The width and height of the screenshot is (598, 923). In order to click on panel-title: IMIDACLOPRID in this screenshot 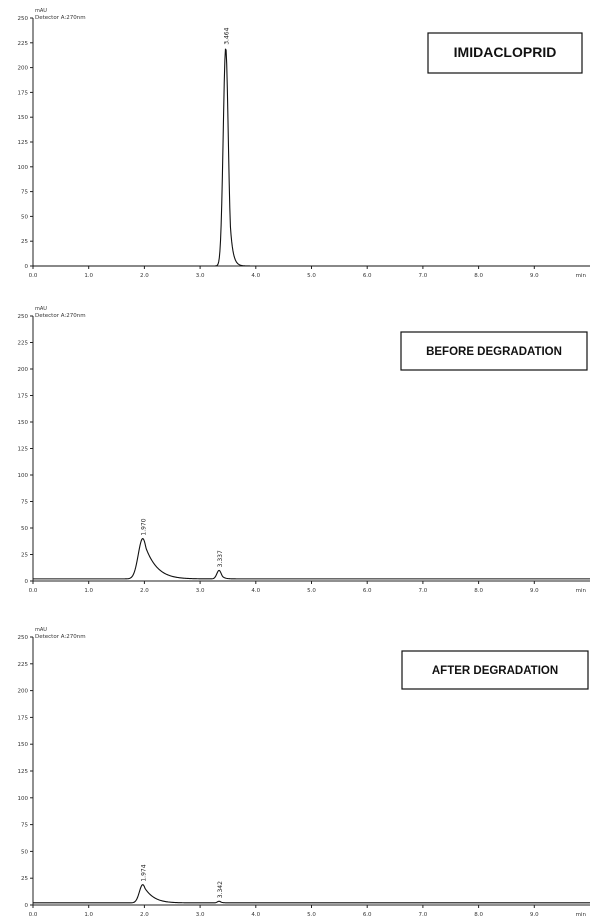, I will do `click(505, 52)`.